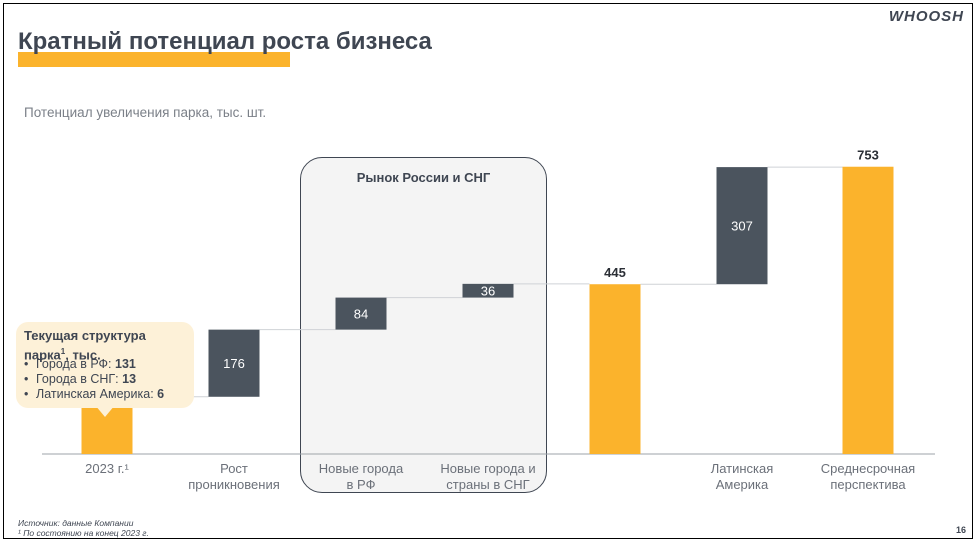  Describe the element at coordinates (868, 484) in the screenshot. I see `category-label: перспектива` at that location.